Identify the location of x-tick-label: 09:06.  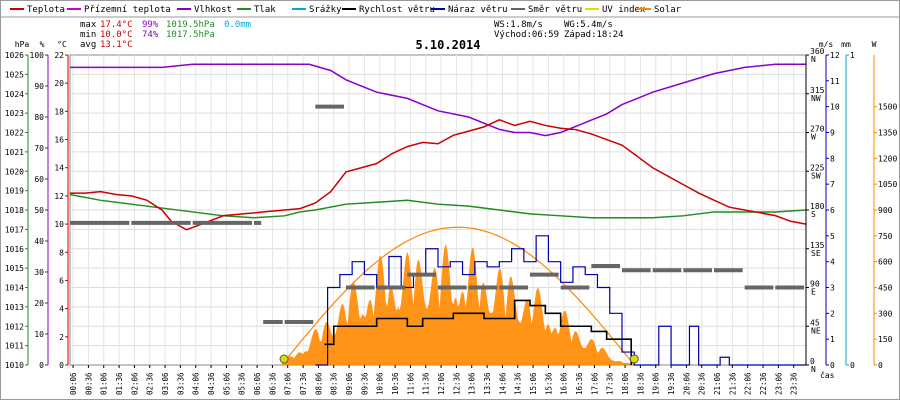
(349, 383).